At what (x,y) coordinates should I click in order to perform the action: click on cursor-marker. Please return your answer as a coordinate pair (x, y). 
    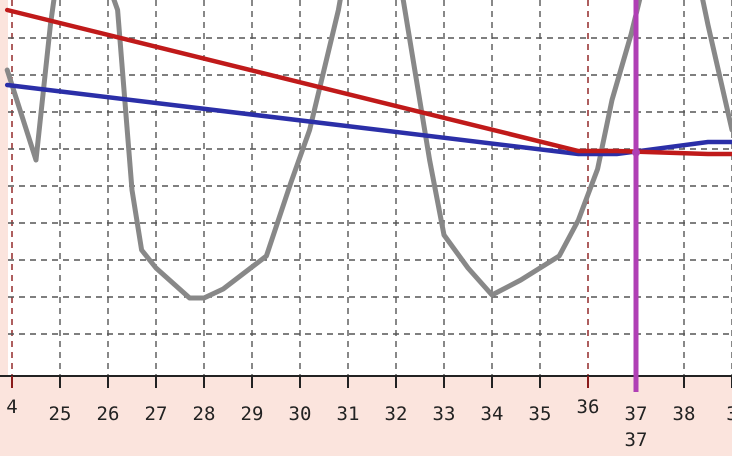
    Looking at the image, I should click on (636, 152).